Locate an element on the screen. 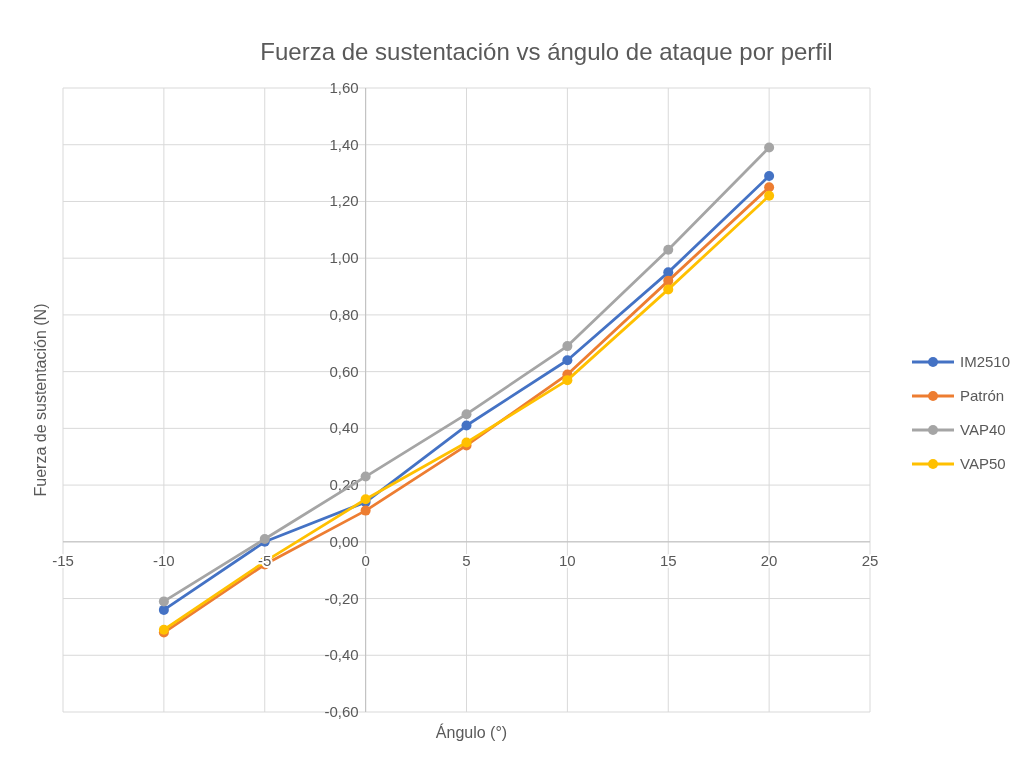 This screenshot has height=763, width=1033. x-tick-label: 10 is located at coordinates (567, 560).